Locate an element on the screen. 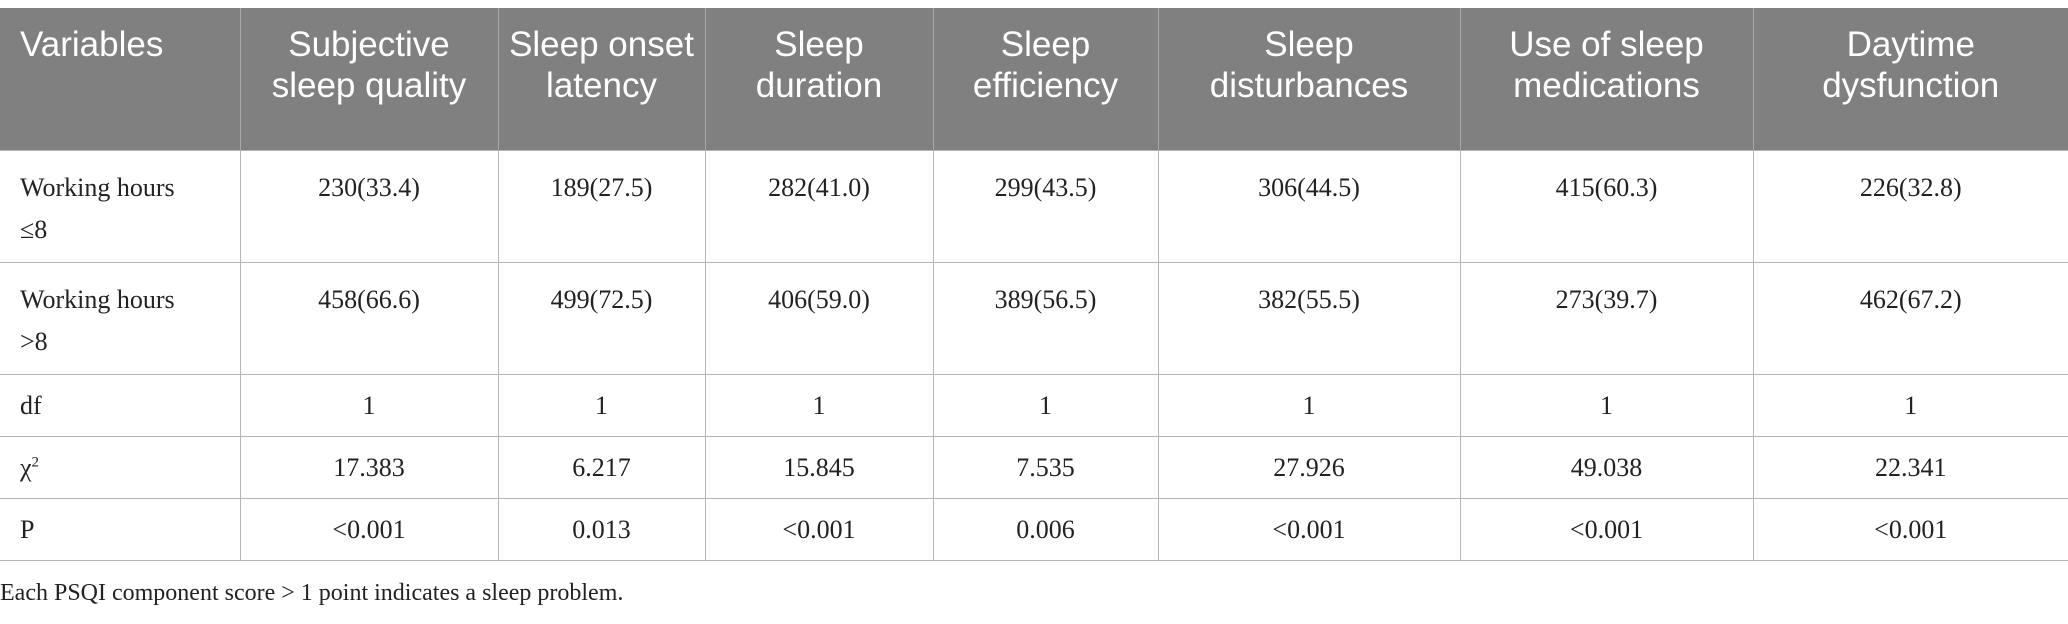 This screenshot has height=624, width=2068. table-cell: 189(27.5) is located at coordinates (601, 206).